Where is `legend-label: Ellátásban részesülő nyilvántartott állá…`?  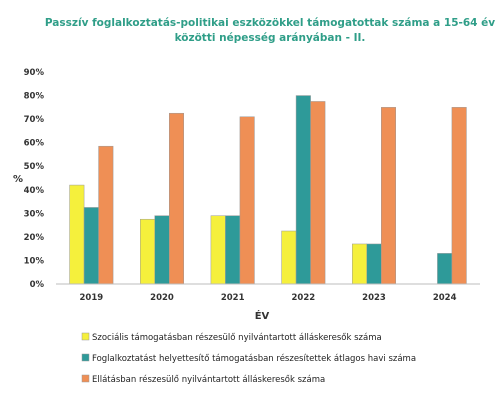
legend-label: Ellátásban részesülő nyilvántartott állá… is located at coordinates (208, 379).